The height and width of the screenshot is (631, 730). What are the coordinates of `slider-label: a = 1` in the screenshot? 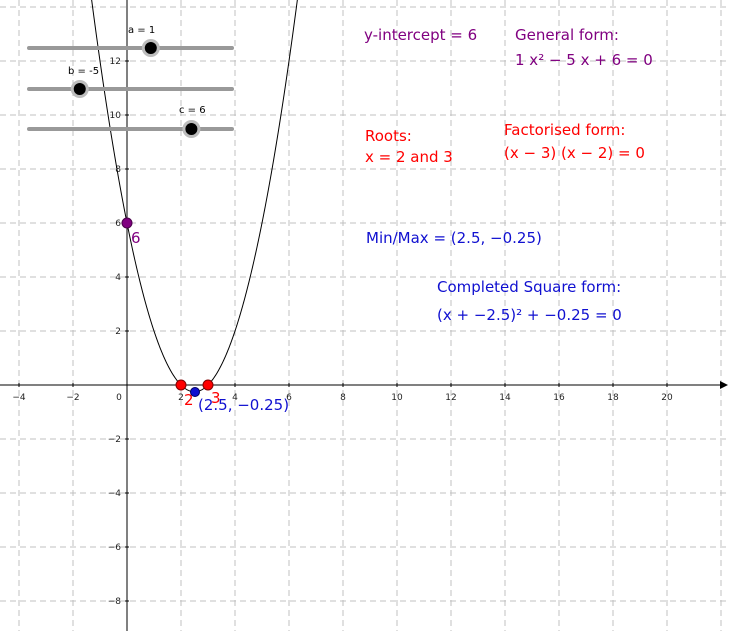 It's located at (141, 30).